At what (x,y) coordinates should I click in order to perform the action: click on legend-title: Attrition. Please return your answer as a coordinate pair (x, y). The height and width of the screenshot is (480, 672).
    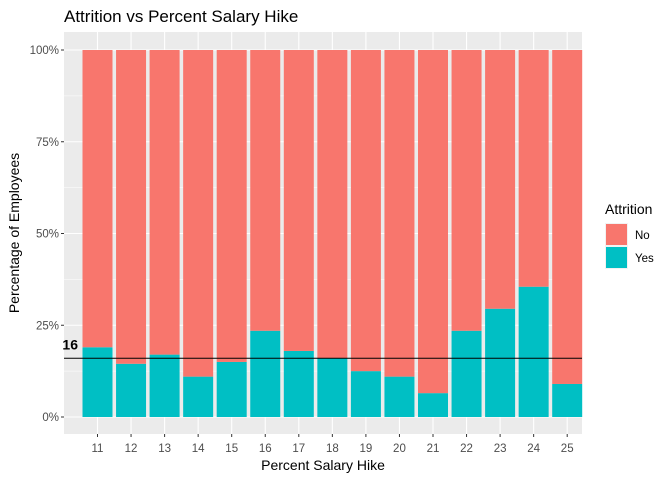
    Looking at the image, I should click on (628, 209).